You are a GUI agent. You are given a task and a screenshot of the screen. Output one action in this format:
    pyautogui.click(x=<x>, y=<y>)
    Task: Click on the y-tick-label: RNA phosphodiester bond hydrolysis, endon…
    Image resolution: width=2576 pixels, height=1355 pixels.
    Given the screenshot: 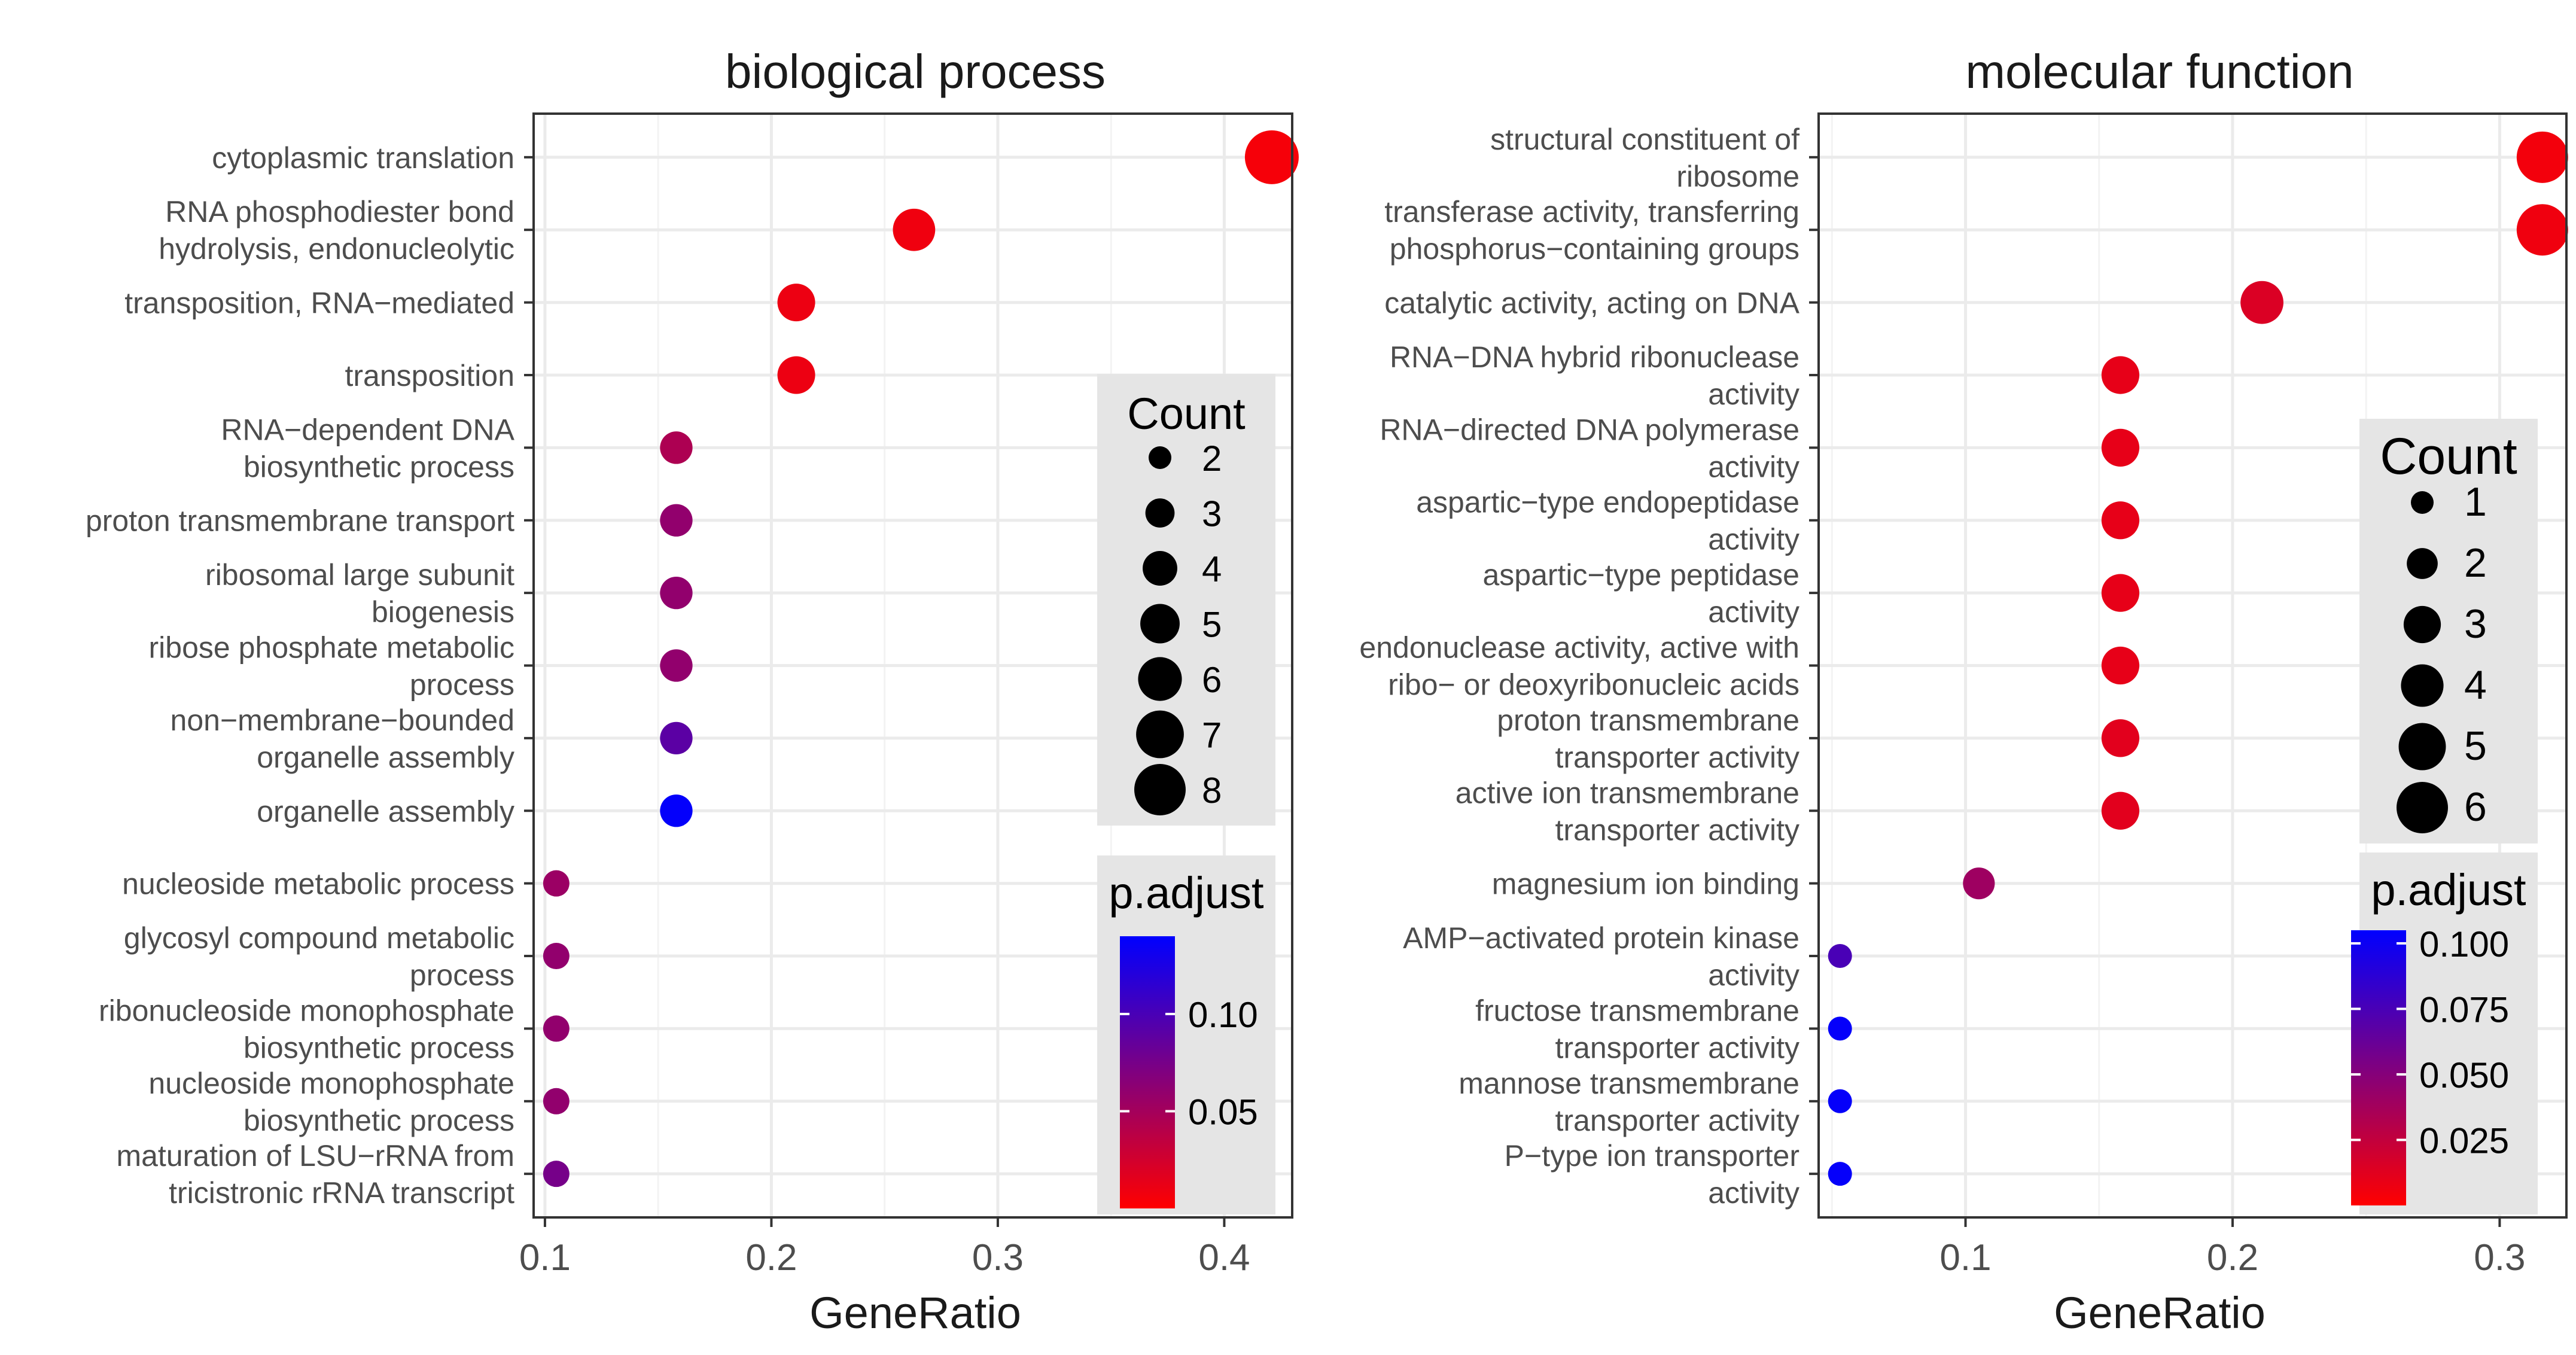 What is the action you would take?
    pyautogui.click(x=336, y=230)
    